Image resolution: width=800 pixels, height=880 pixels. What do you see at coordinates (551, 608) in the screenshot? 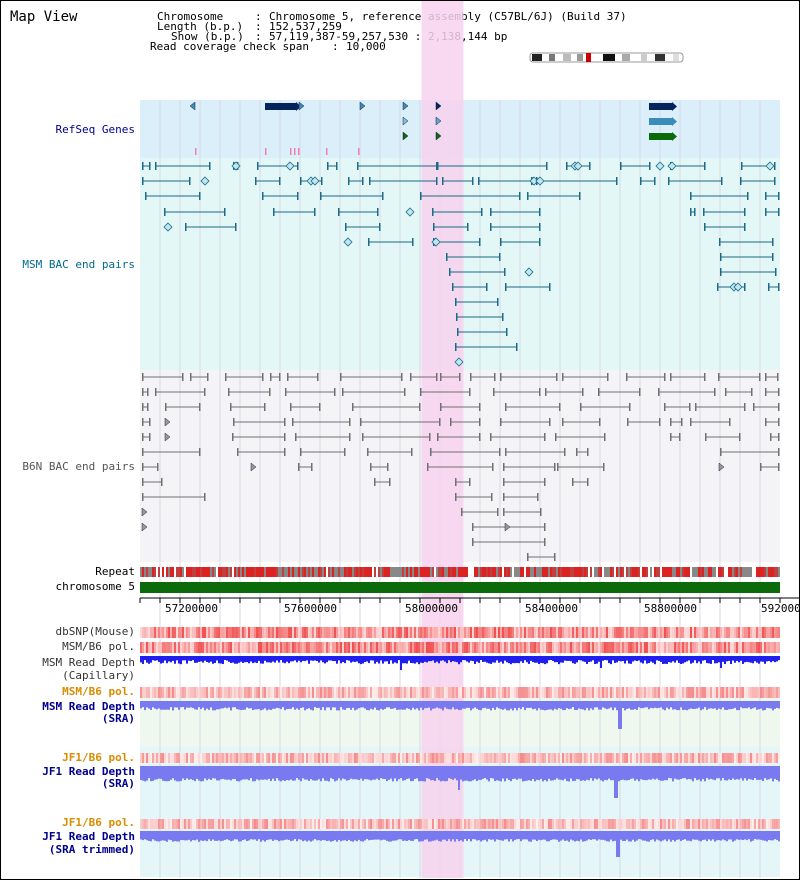
I see `axis-tick-label: 58400000` at bounding box center [551, 608].